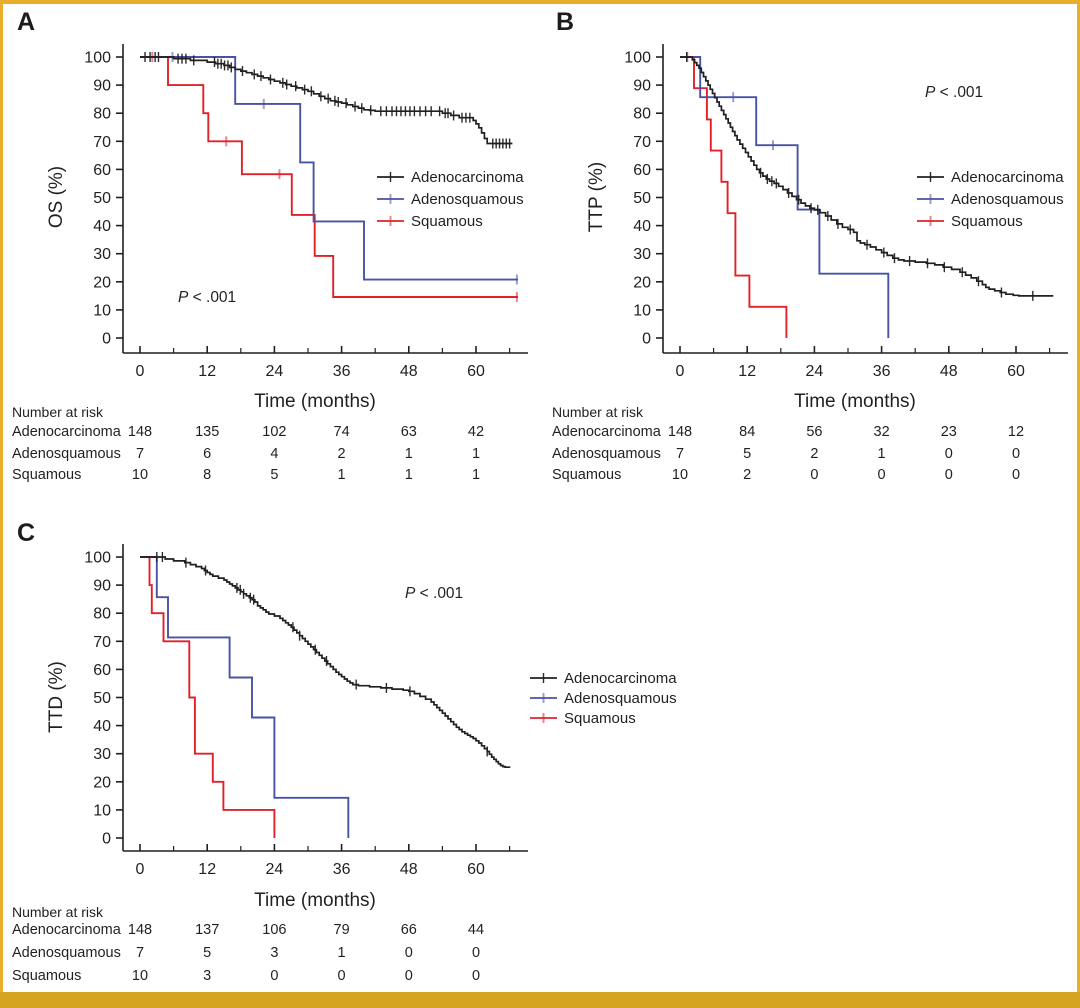  I want to click on risk-row-squamous: Squamous 10 8 5 1 1 1, so click(246, 475).